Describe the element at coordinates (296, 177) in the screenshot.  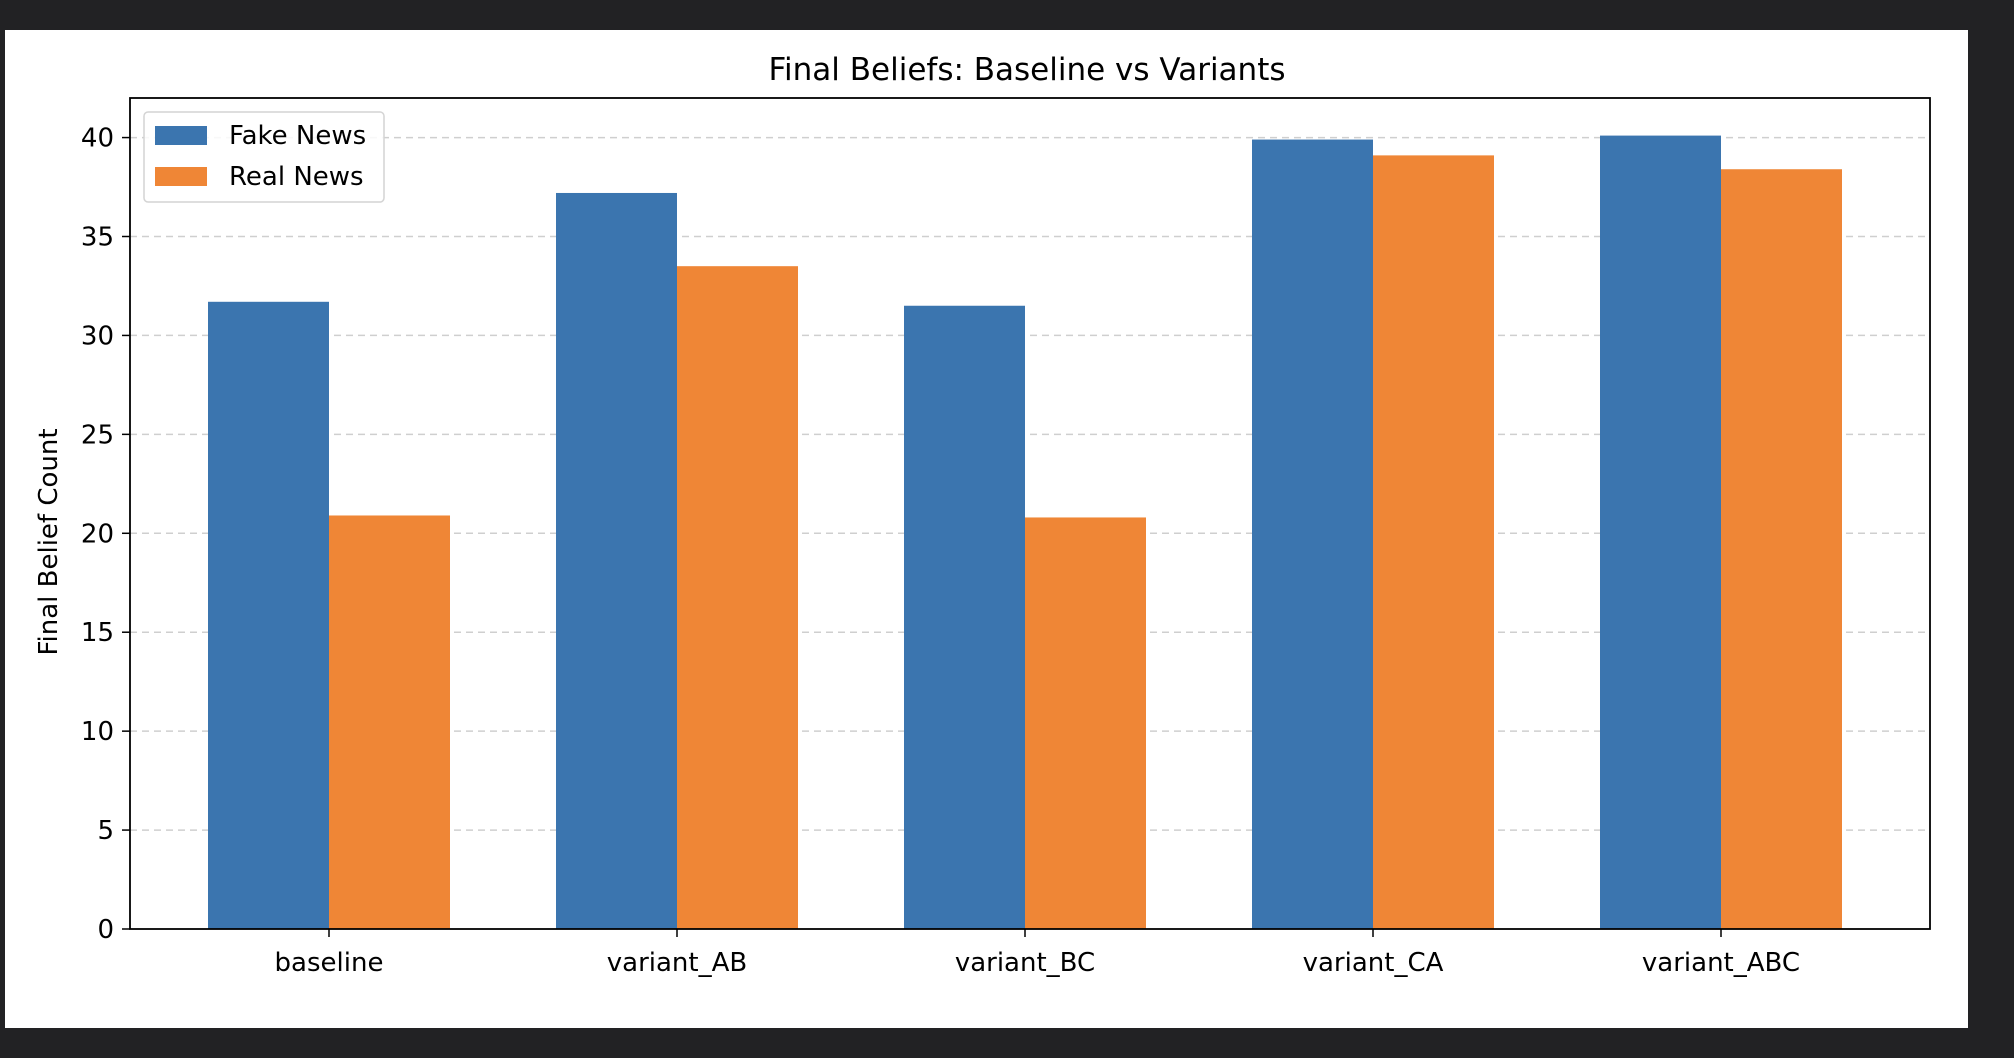
I see `legend-label-real-news: Real News` at that location.